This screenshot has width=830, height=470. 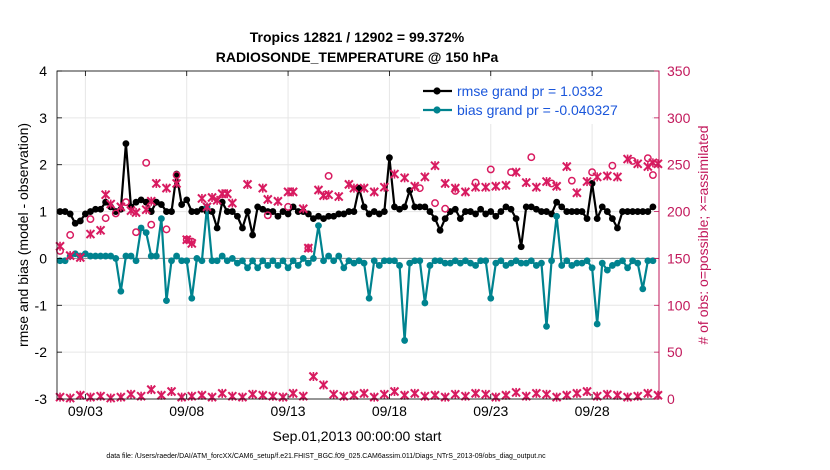 I want to click on y-axis-right: 0 50 100 150 200 250 300 350, so click(x=672, y=235).